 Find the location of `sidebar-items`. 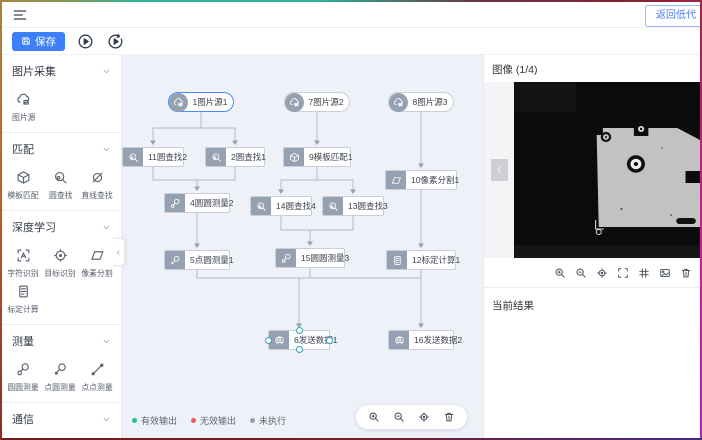

sidebar-items is located at coordinates (61, 435).